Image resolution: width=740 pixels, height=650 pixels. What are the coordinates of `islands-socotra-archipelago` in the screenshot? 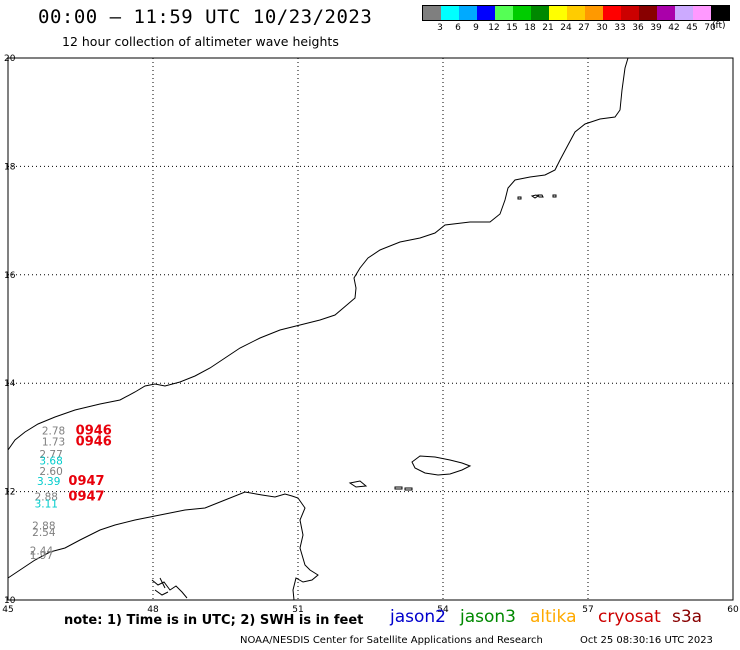 It's located at (380, 485).